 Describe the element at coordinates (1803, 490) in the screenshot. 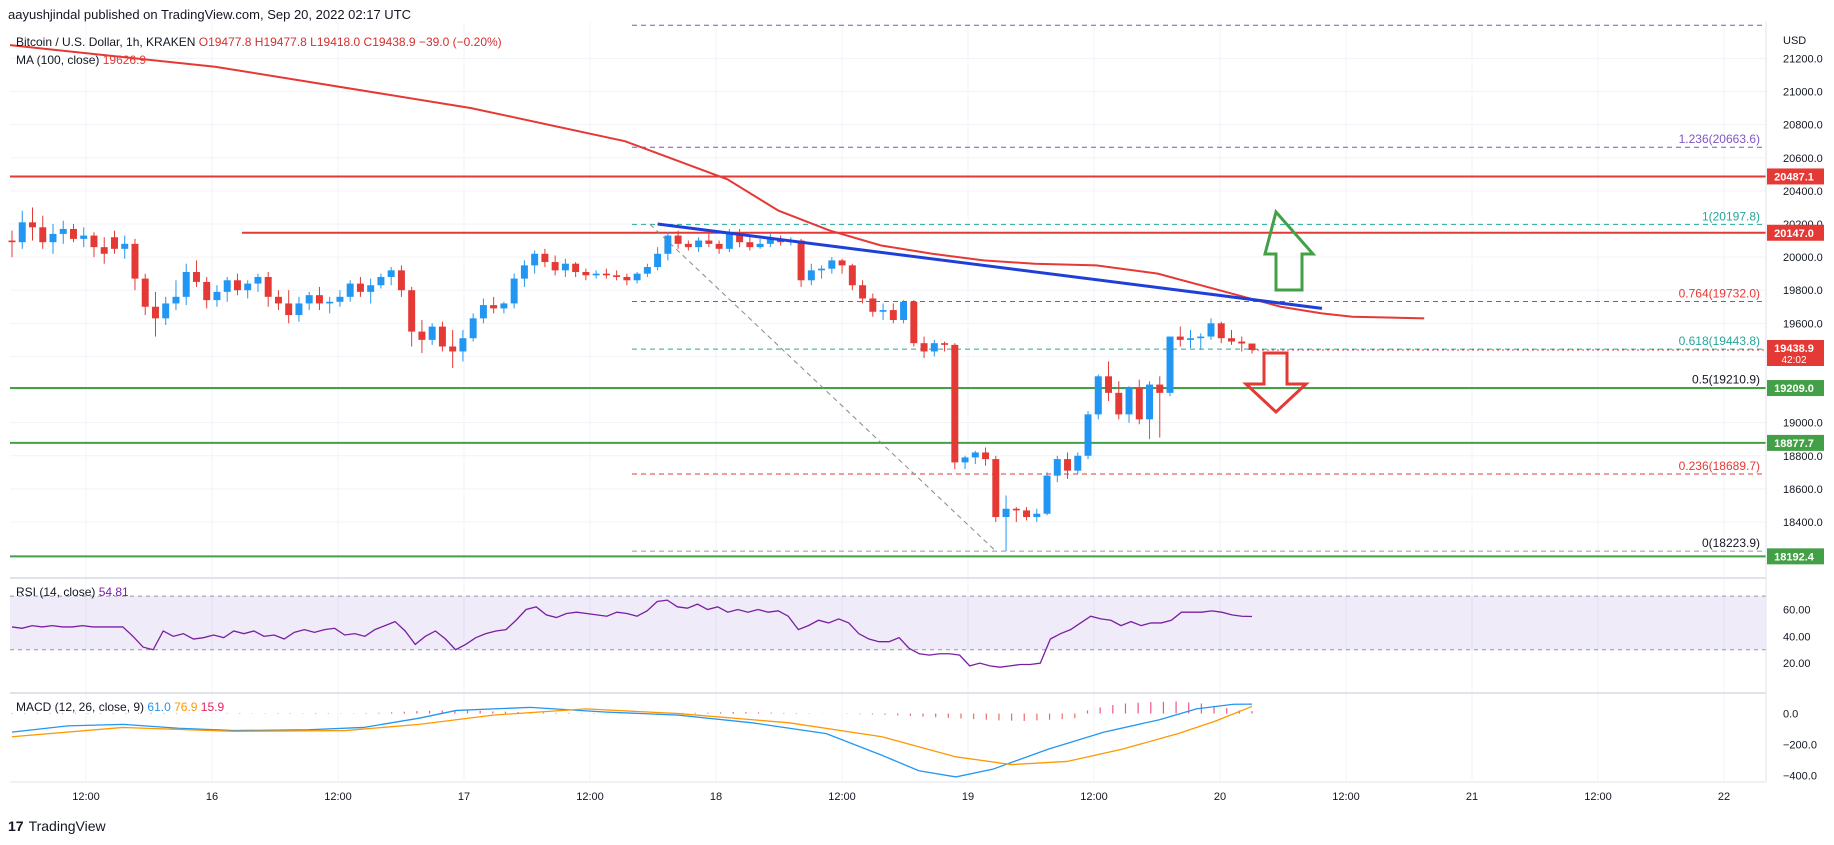

I see `price-tick-label: 18600.0` at that location.